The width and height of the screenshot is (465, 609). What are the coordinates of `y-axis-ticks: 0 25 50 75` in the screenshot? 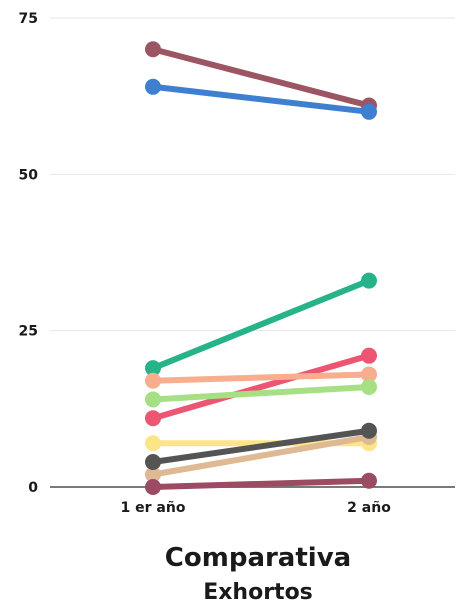 It's located at (29, 253).